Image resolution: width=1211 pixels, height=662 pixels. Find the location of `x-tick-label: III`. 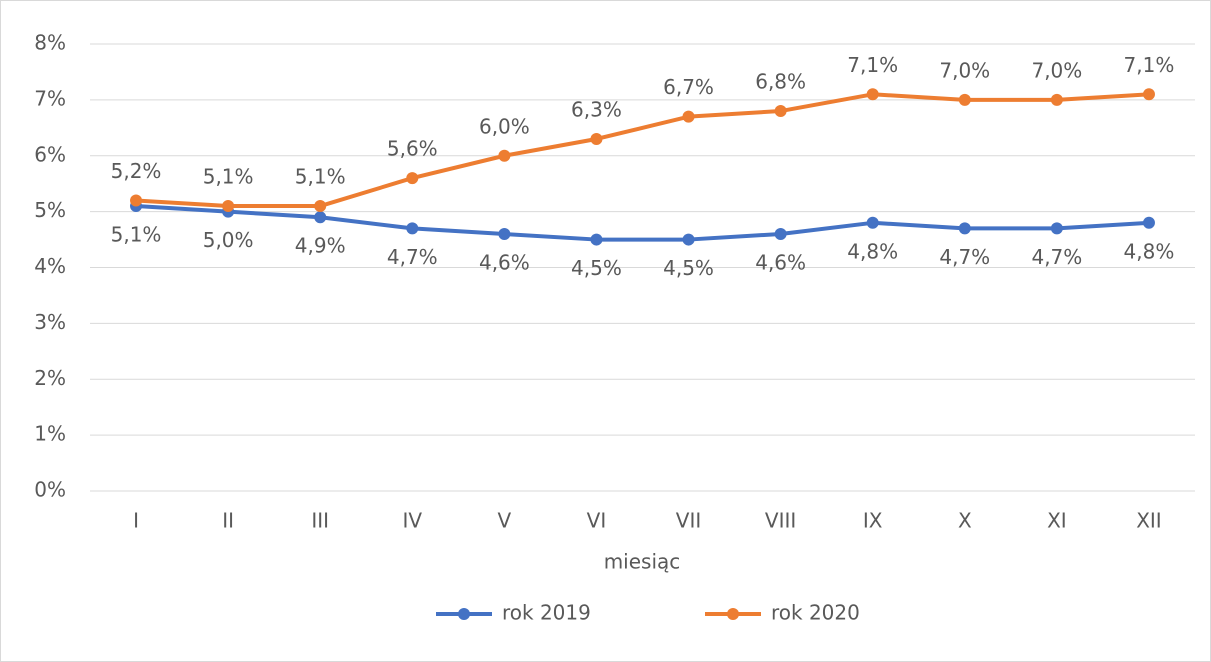

x-tick-label: III is located at coordinates (320, 521).